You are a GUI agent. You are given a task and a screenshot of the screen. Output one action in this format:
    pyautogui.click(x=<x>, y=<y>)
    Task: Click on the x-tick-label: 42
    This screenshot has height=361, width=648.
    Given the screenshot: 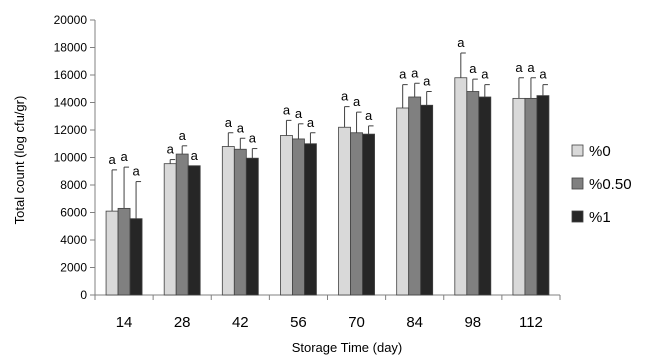 What is the action you would take?
    pyautogui.click(x=240, y=322)
    